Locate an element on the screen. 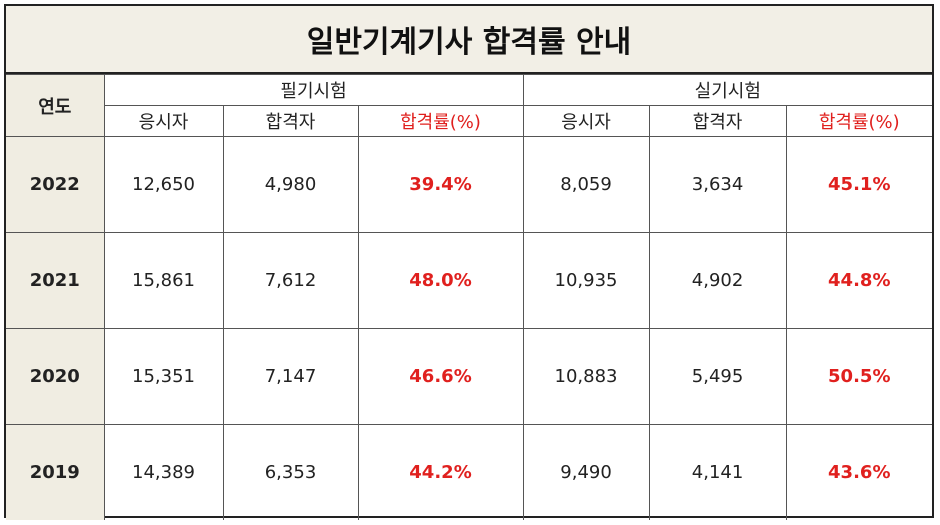 The width and height of the screenshot is (940, 525). group-header: 필기시험 is located at coordinates (313, 90).